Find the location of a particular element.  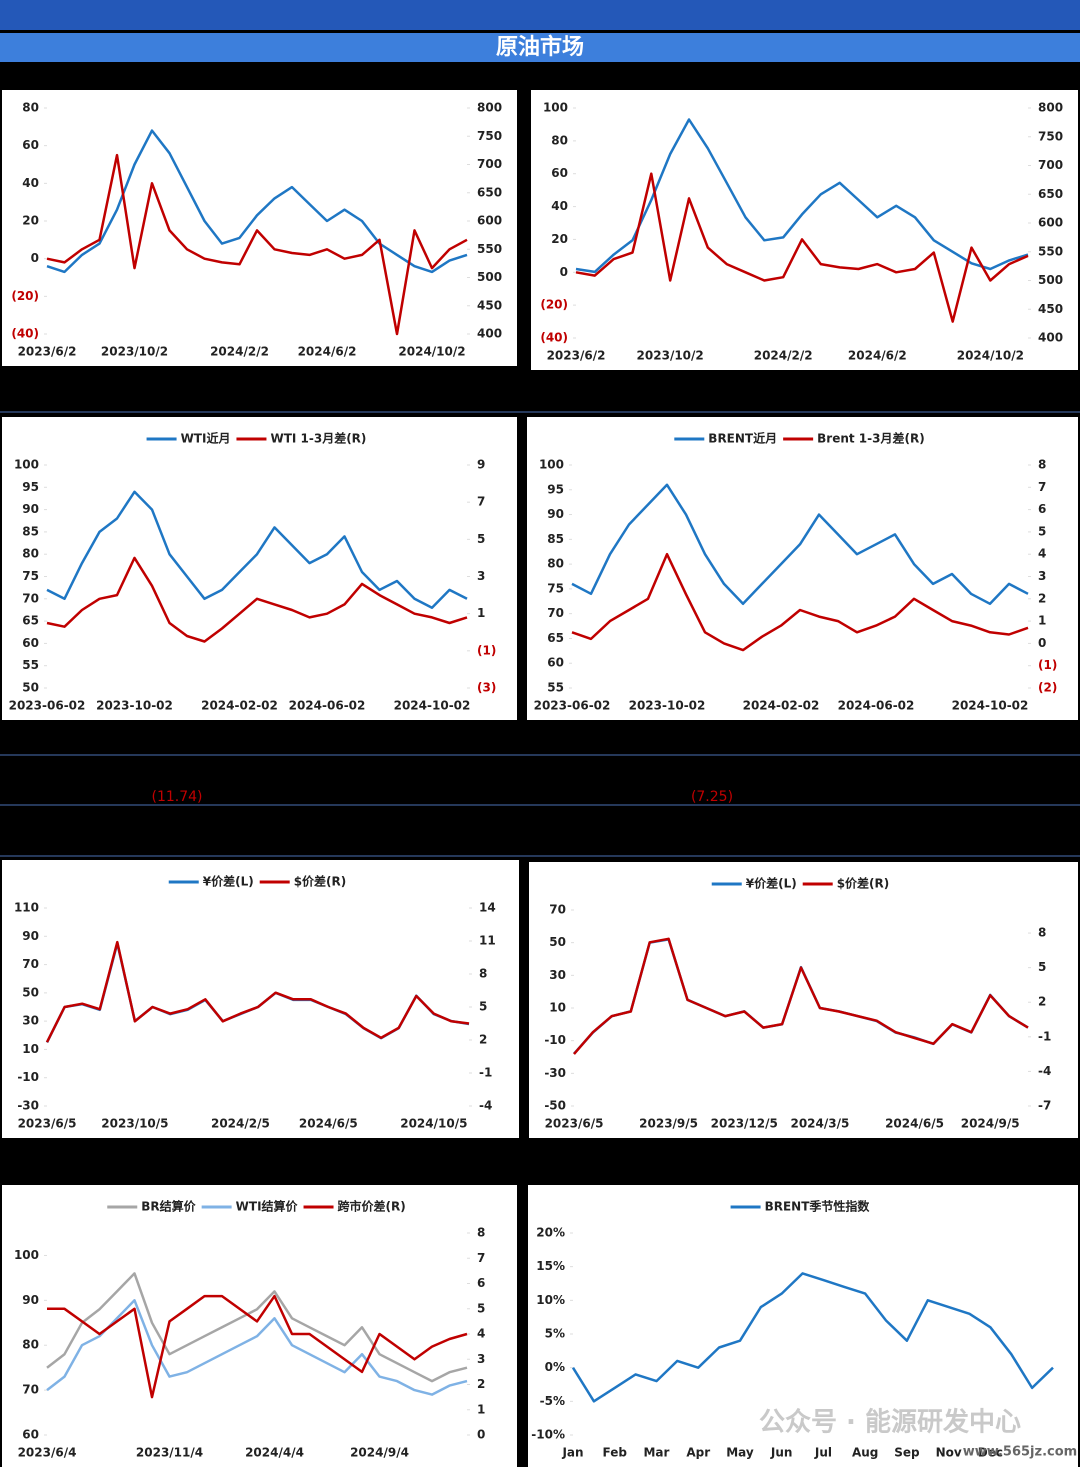

x-tick-label: 2024/10/5 is located at coordinates (433, 1124).